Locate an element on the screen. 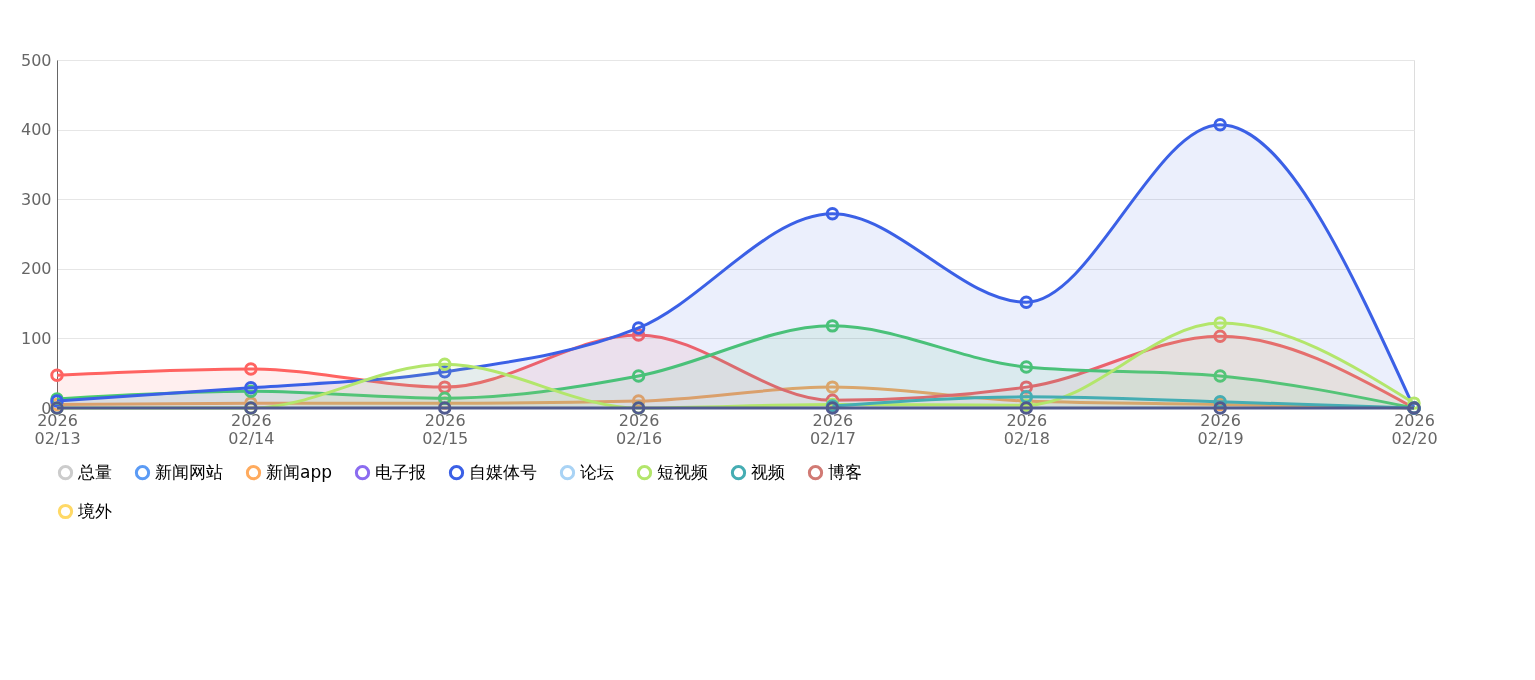 The width and height of the screenshot is (1535, 680). legend-label: 自媒体号 is located at coordinates (503, 471).